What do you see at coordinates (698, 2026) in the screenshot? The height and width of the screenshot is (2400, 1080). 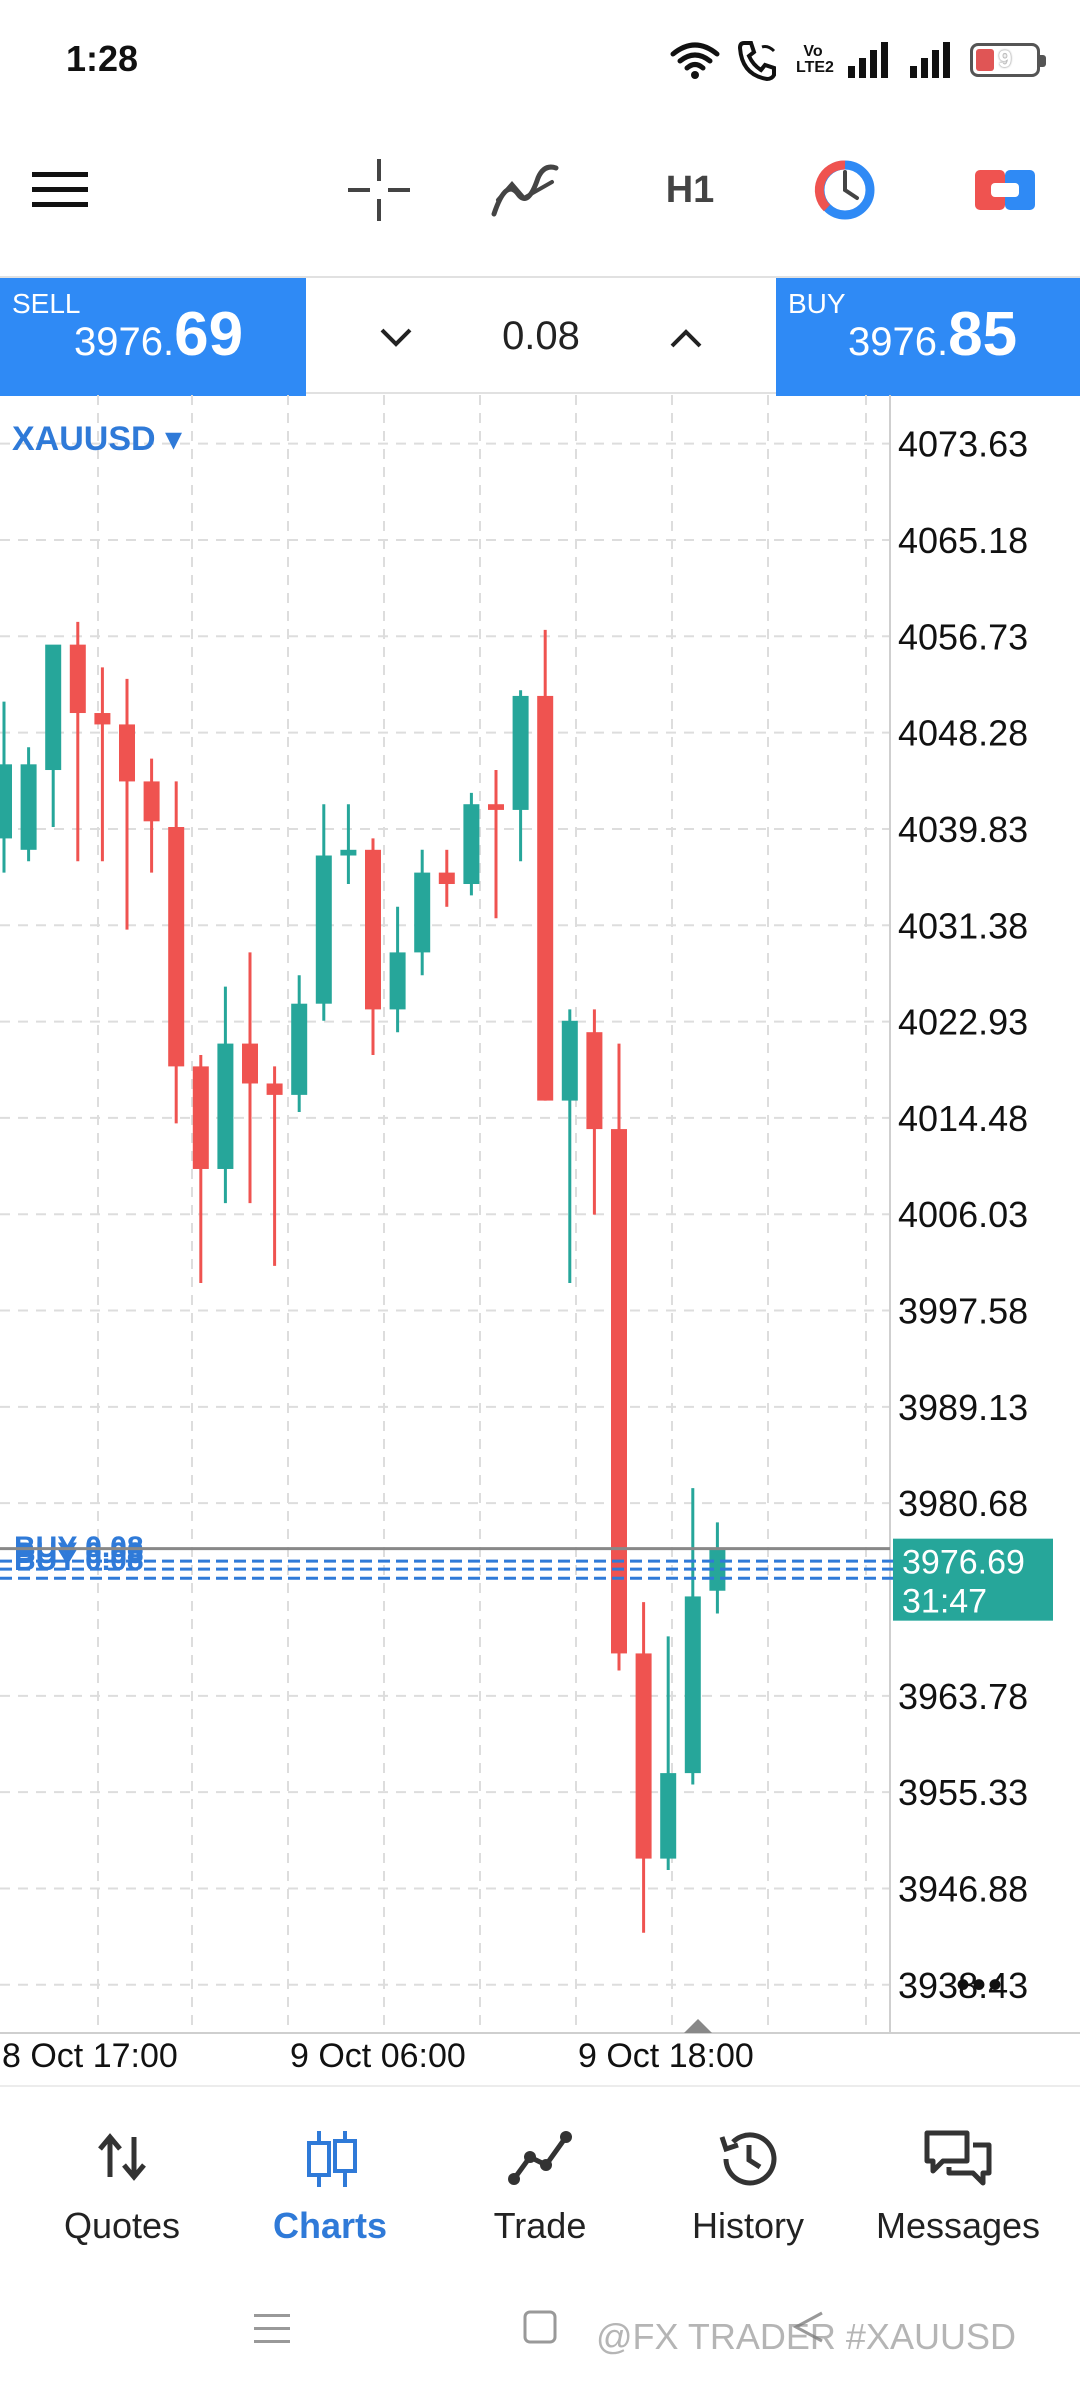 I see `scroll-marker-icon` at bounding box center [698, 2026].